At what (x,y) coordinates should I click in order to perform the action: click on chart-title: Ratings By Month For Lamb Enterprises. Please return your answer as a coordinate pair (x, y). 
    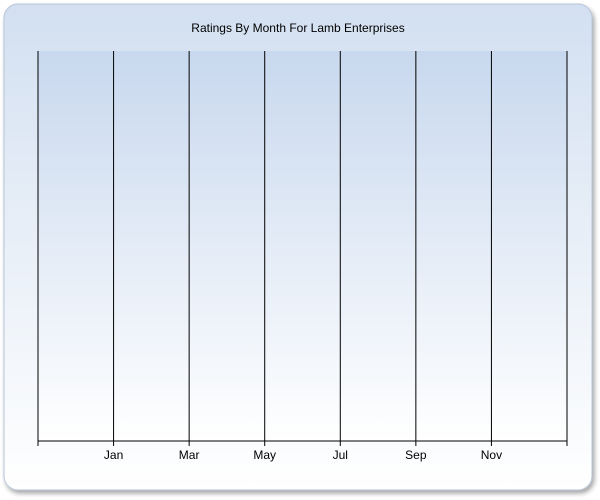
    Looking at the image, I should click on (297, 28).